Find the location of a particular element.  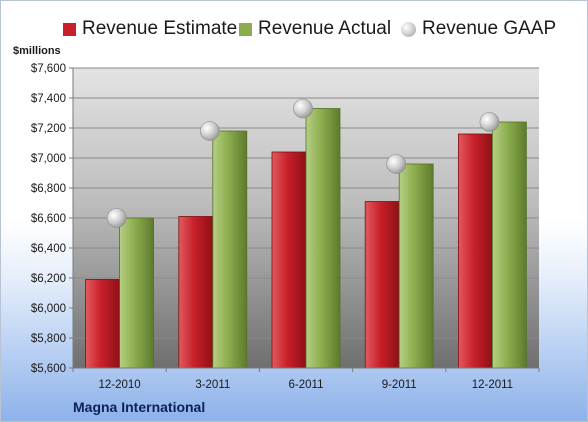

y-tick-label: $7,600 is located at coordinates (48, 69).